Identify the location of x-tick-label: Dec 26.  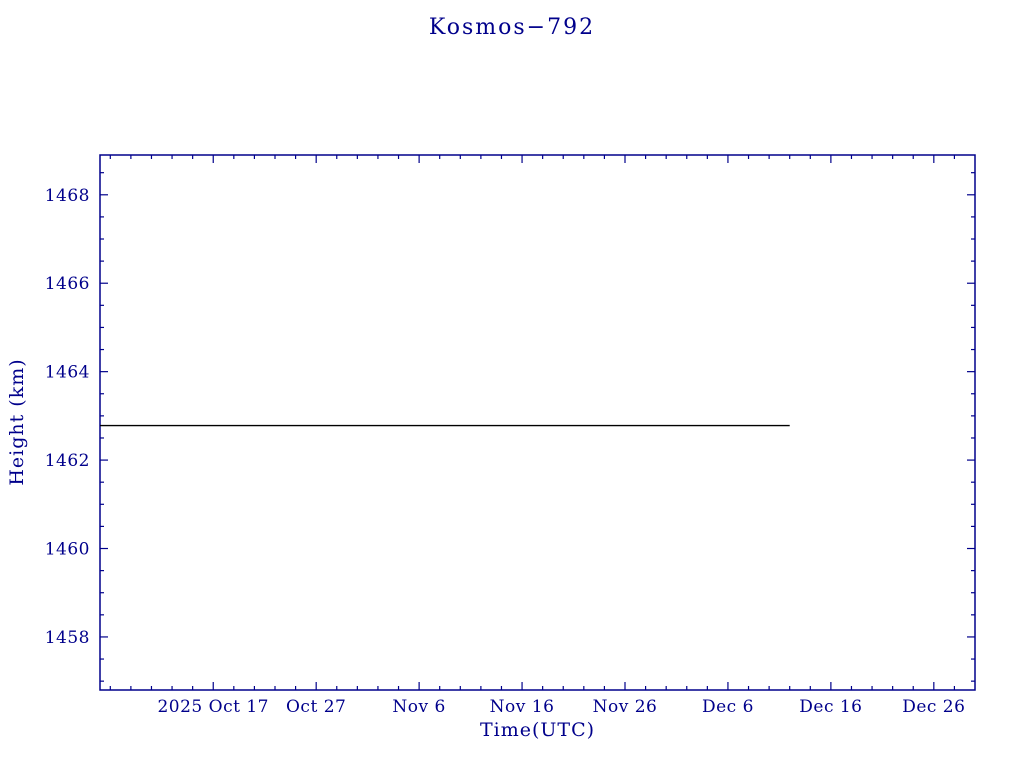
(933, 707).